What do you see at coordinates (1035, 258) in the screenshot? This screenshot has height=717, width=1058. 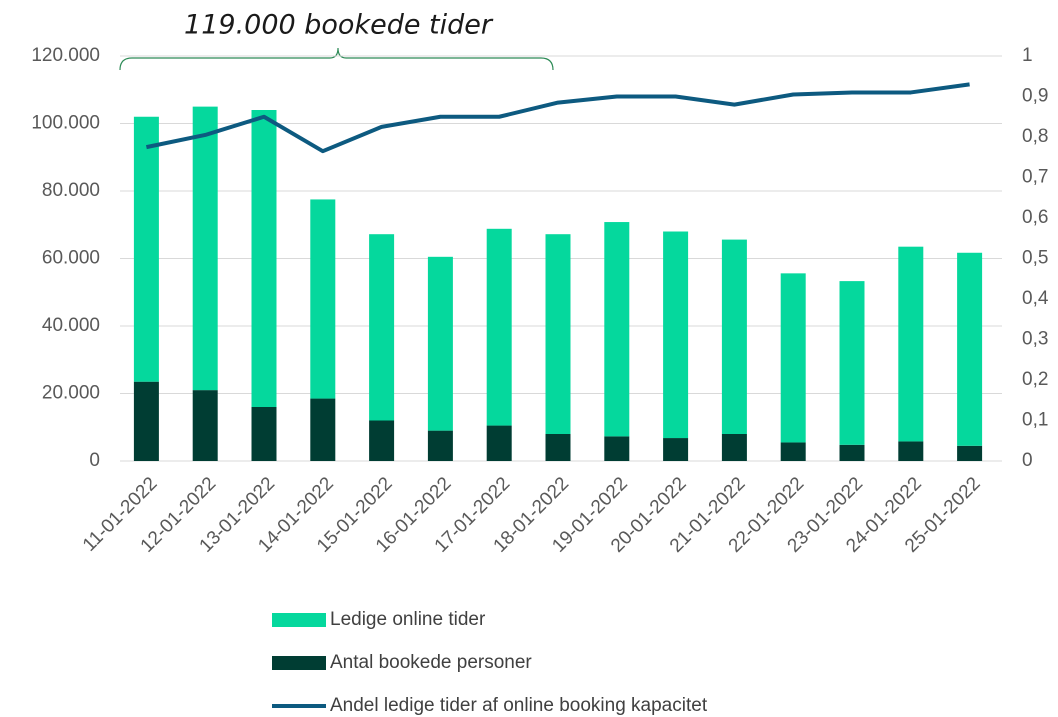 I see `y2-tick-label: 0,5` at bounding box center [1035, 258].